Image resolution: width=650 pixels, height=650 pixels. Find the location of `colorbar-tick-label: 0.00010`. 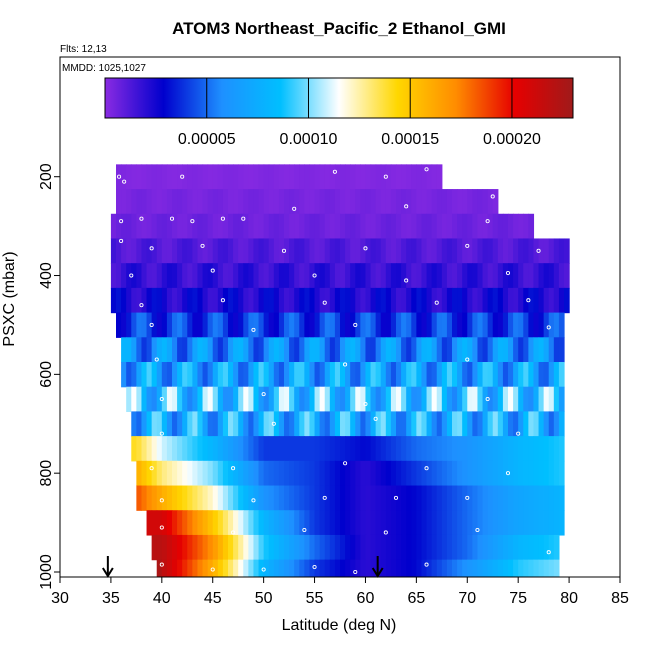

colorbar-tick-label: 0.00010 is located at coordinates (309, 139).